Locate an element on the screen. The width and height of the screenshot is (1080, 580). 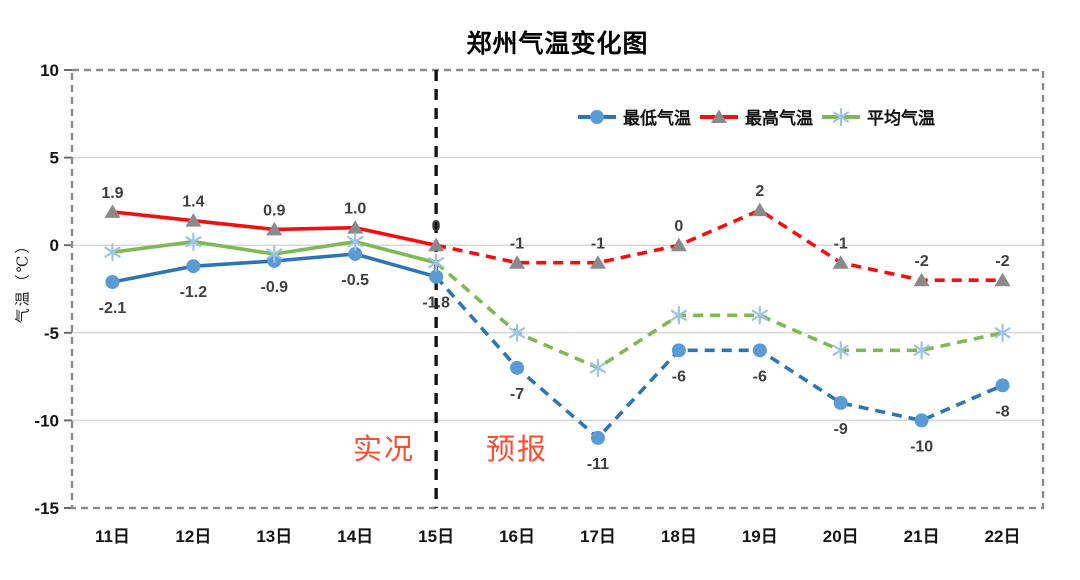
x-tick-label: 19日 is located at coordinates (760, 536).